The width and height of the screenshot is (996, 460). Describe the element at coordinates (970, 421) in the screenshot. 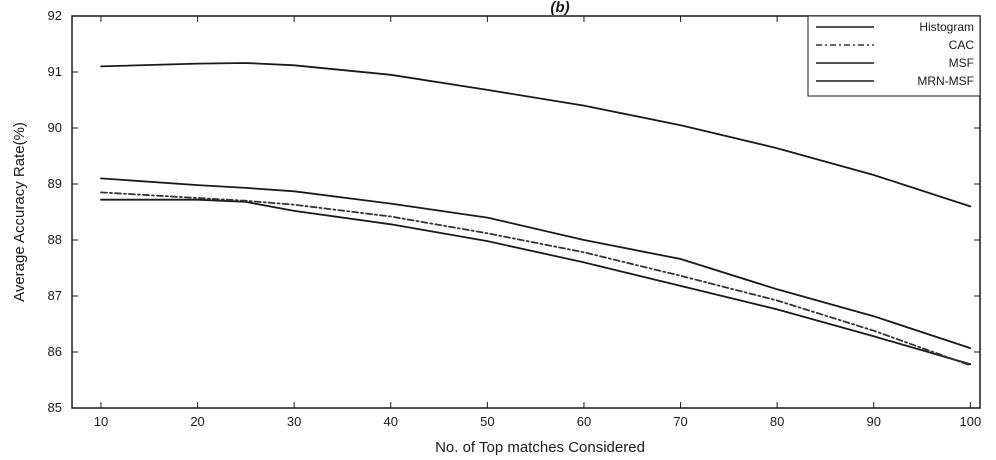

I see `x-tick-label: 100` at that location.